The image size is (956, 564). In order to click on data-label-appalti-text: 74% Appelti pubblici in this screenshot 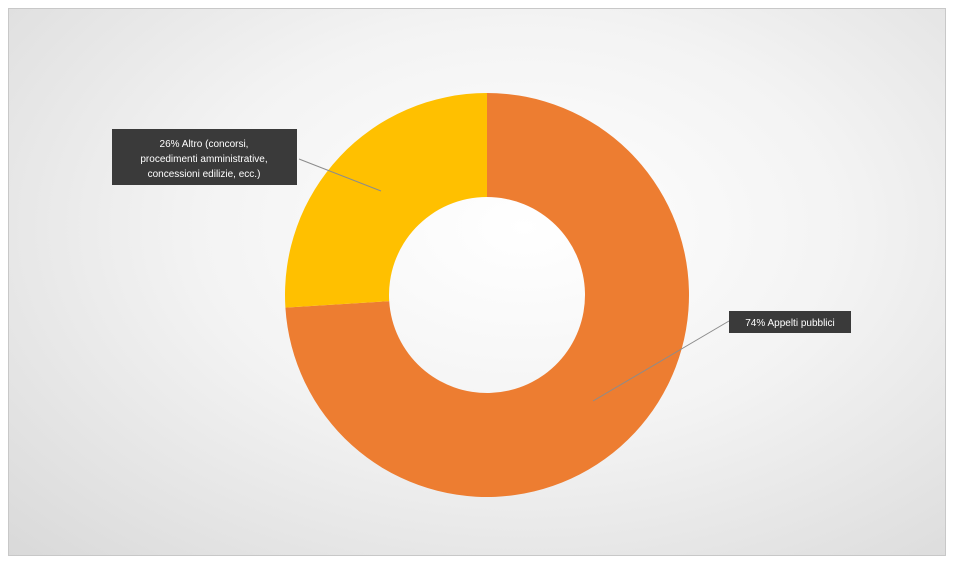, I will do `click(790, 323)`.